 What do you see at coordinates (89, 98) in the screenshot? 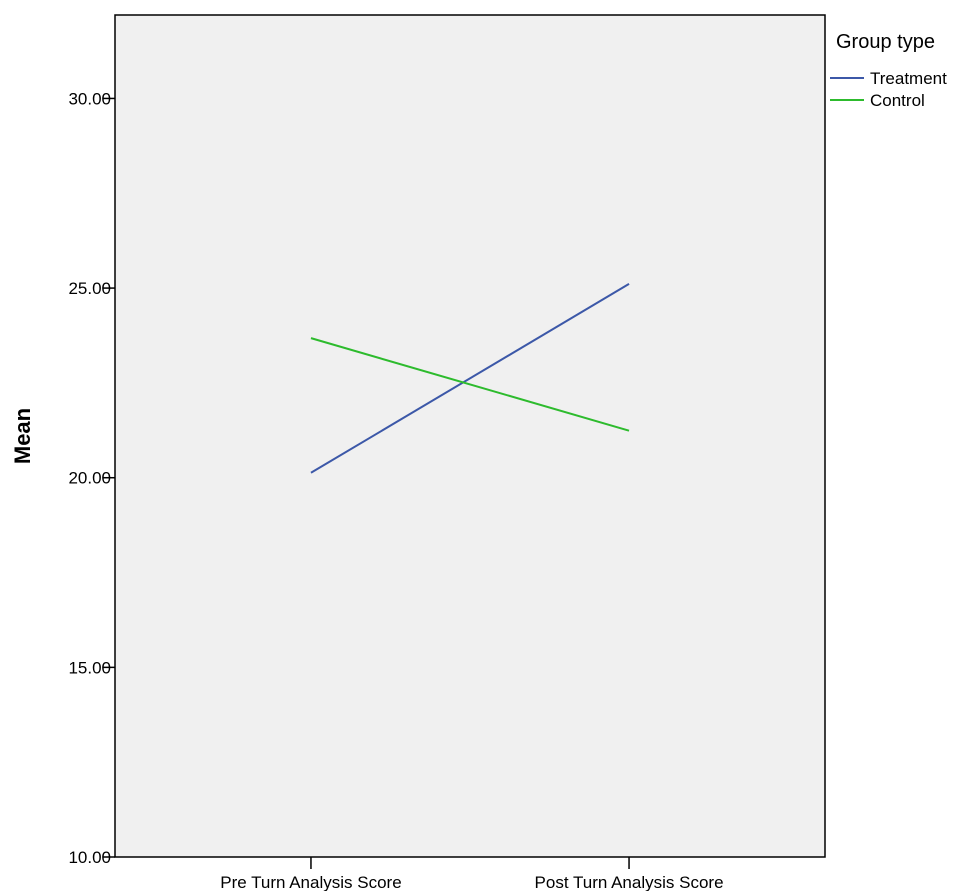
I see `y-tick-label: 30.00` at bounding box center [89, 98].